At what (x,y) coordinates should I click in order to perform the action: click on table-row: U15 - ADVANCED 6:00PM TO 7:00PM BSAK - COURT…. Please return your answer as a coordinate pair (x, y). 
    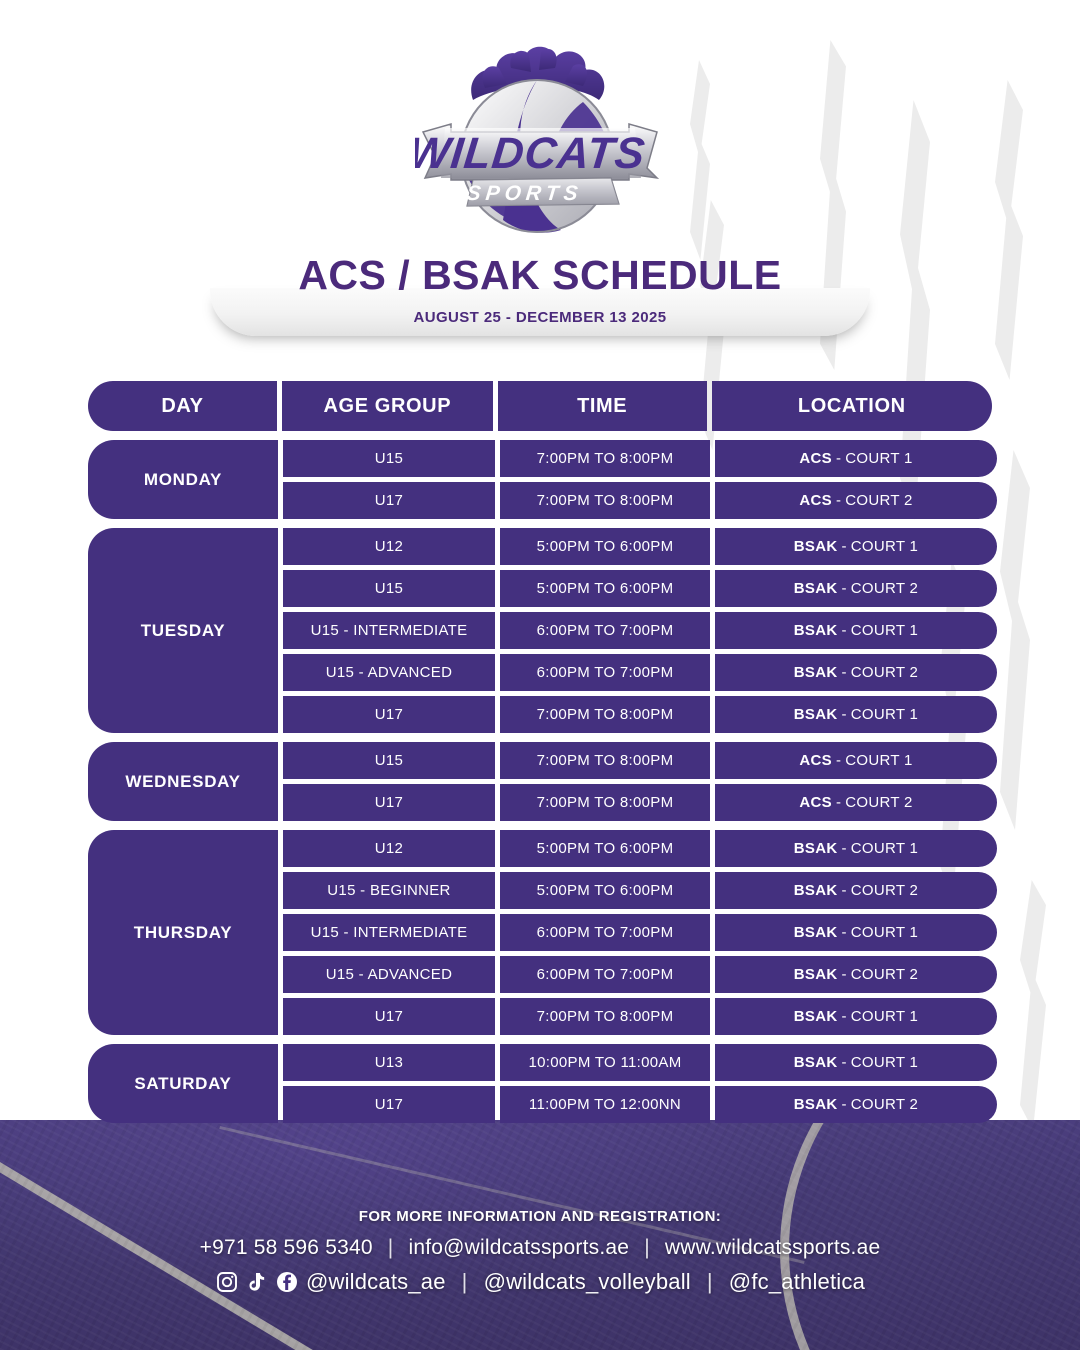
    Looking at the image, I should click on (640, 672).